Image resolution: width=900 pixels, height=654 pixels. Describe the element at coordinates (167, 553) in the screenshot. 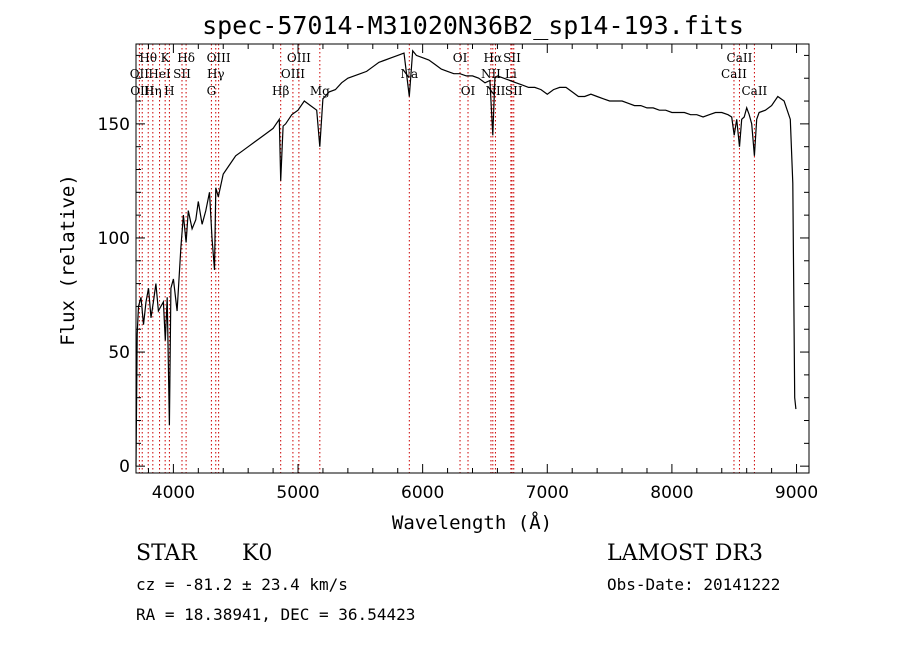

I see `object-class: STAR` at that location.